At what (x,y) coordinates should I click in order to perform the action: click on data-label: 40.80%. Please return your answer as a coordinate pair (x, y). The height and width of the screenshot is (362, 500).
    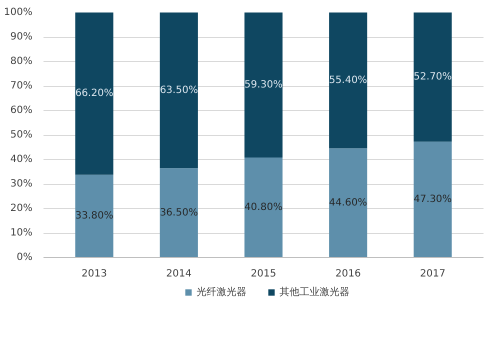
    Looking at the image, I should click on (263, 208).